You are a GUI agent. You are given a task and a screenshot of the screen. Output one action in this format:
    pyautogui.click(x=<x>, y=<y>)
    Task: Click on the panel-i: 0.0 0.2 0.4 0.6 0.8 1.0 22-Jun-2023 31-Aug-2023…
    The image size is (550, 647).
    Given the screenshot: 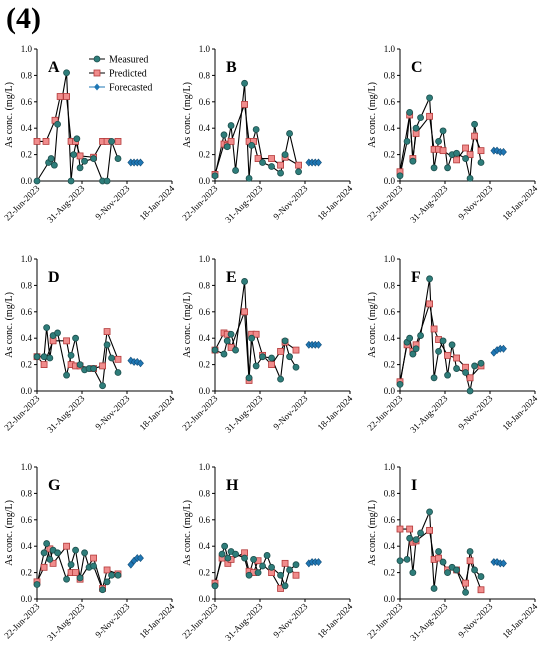 What is the action you would take?
    pyautogui.click(x=452, y=552)
    